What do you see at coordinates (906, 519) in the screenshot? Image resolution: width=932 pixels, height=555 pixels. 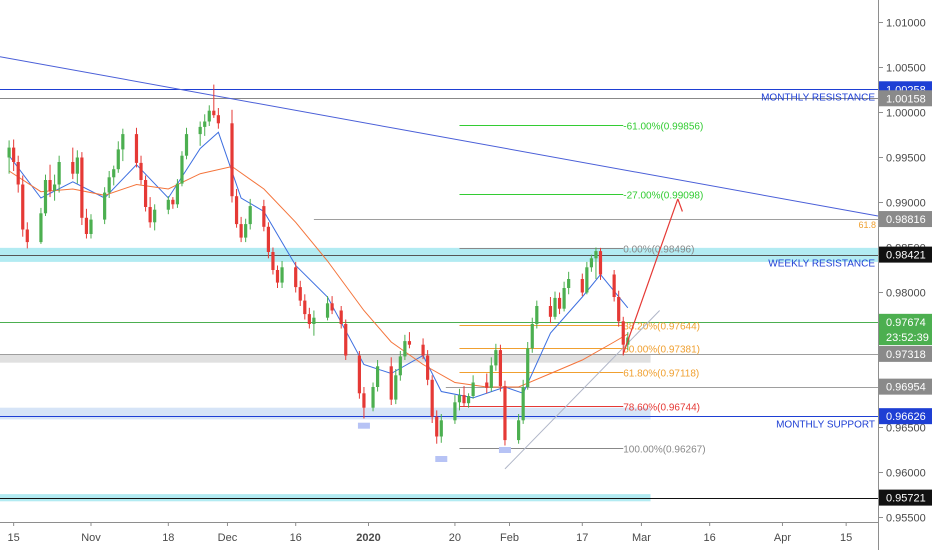 I see `price-tick-label: 0.95500` at bounding box center [906, 519].